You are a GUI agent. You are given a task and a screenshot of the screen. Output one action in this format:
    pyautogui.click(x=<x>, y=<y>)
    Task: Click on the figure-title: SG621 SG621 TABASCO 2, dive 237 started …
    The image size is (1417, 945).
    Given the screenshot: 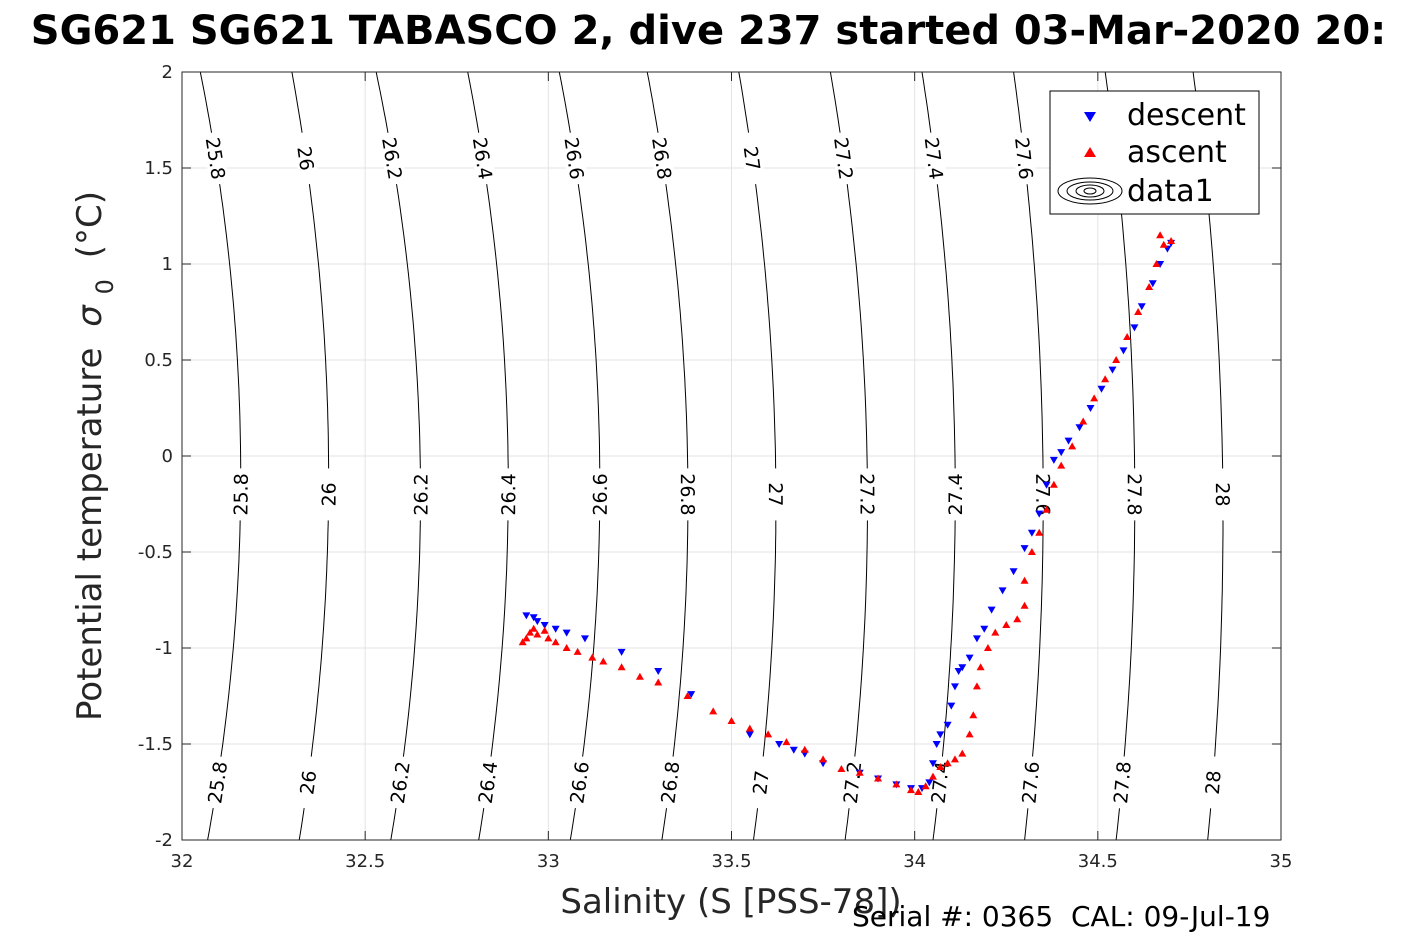 What is the action you would take?
    pyautogui.click(x=708, y=31)
    